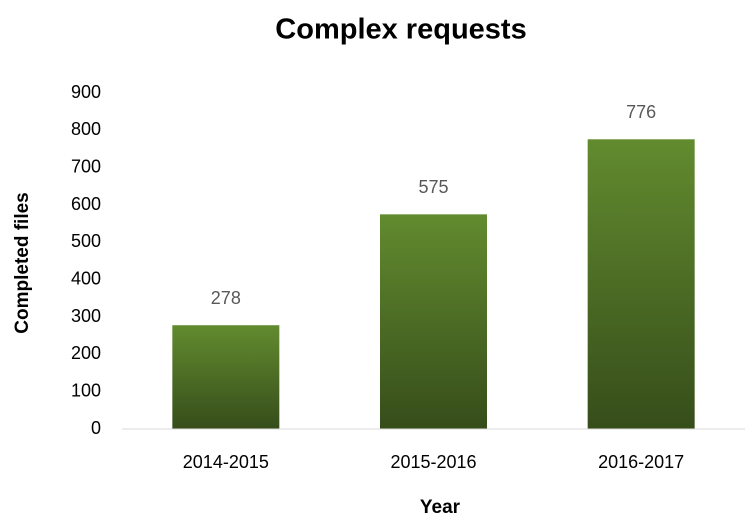 The height and width of the screenshot is (519, 746). I want to click on y-tick-label: 0, so click(96, 428).